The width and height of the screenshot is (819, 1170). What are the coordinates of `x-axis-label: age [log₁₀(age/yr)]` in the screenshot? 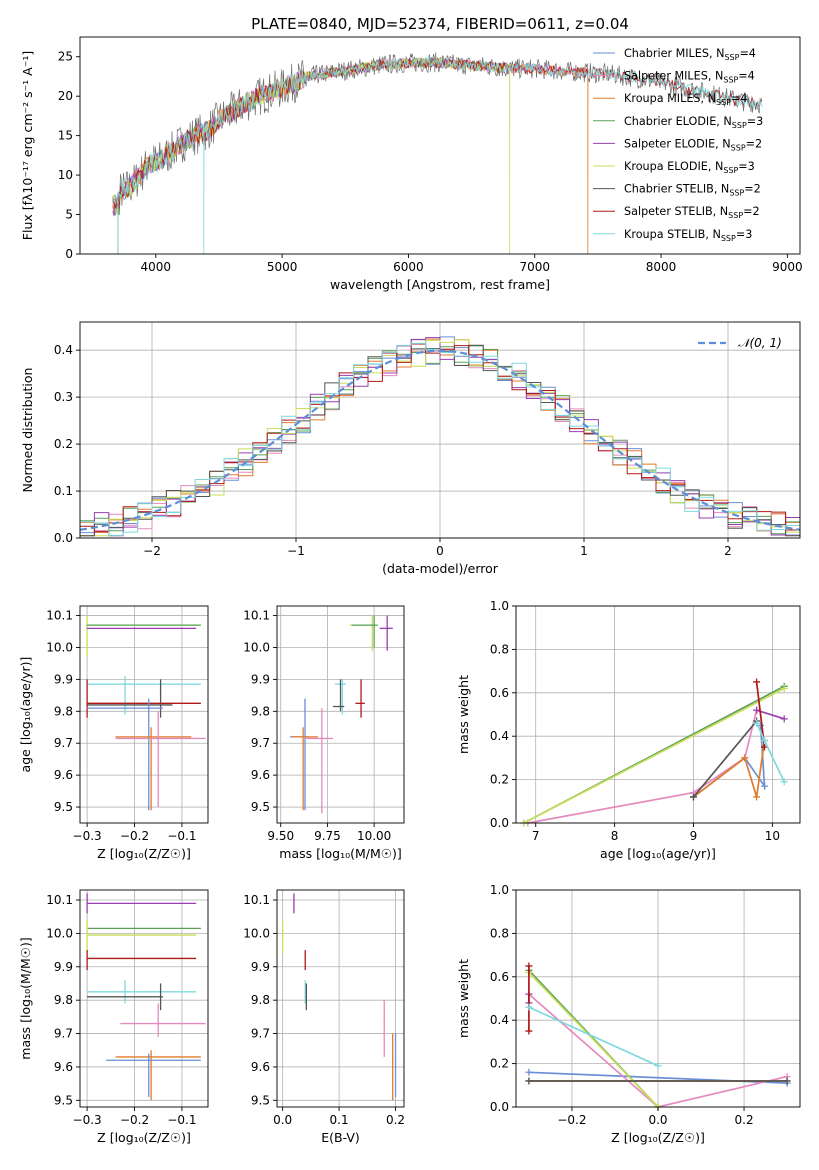 It's located at (658, 853).